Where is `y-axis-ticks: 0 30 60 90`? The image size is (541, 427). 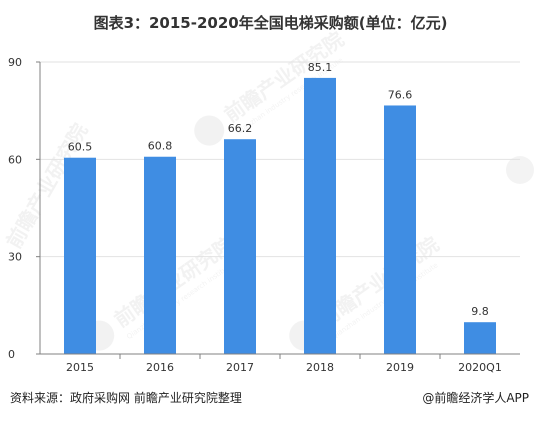 y-axis-ticks: 0 30 60 90 is located at coordinates (24, 208).